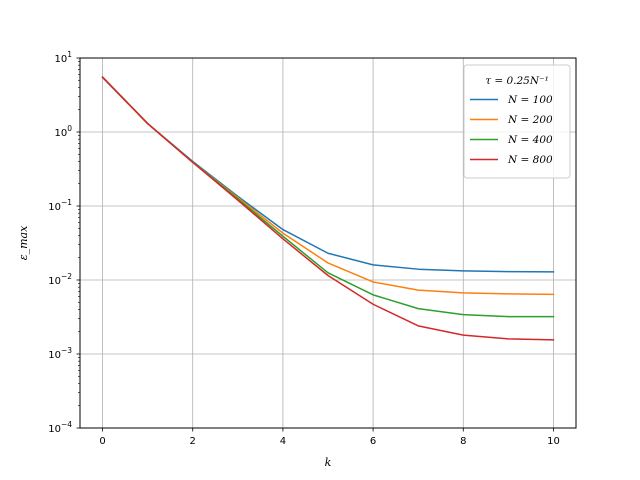 This screenshot has height=480, width=640. I want to click on y-tick-label: 10⁻⁴, so click(60, 427).